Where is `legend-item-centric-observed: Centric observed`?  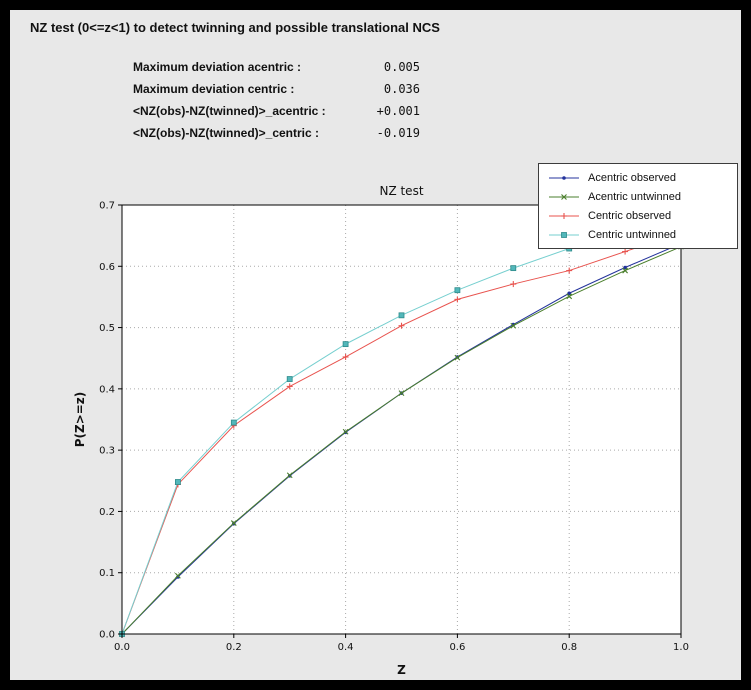 legend-item-centric-observed: Centric observed is located at coordinates (638, 215).